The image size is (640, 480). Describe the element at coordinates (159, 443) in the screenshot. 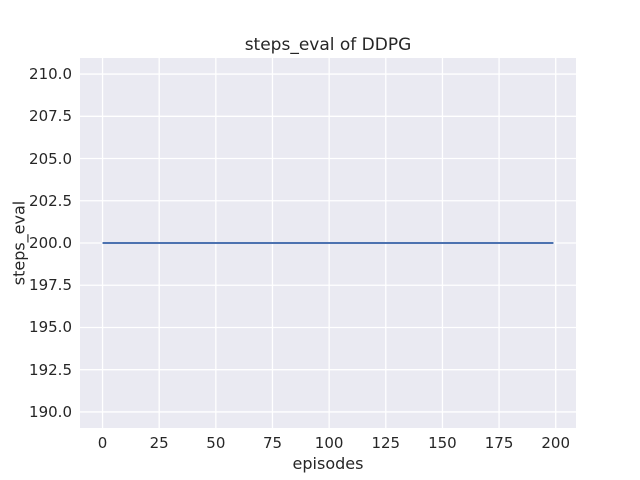

I see `x-tick-label: 25` at that location.